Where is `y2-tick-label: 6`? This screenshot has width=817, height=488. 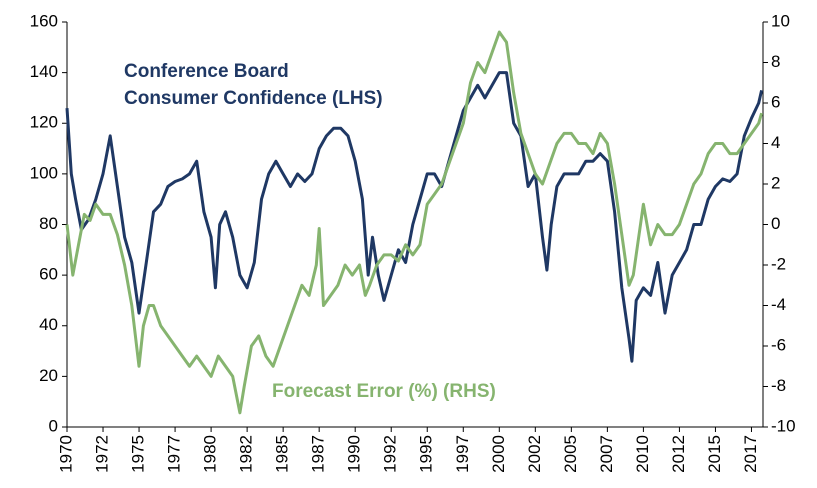
y2-tick-label: 6 is located at coordinates (775, 101).